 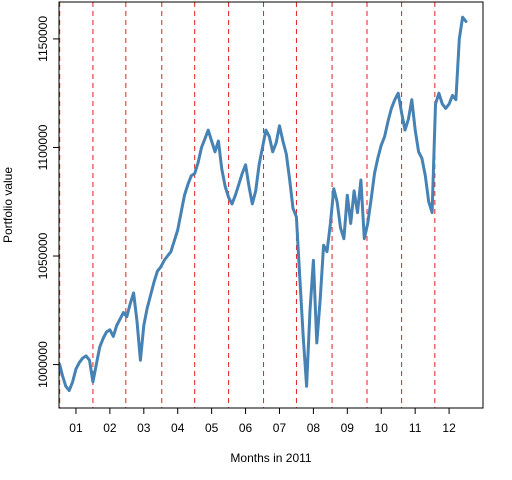 I want to click on y-tick-label: 1100000, so click(x=43, y=147).